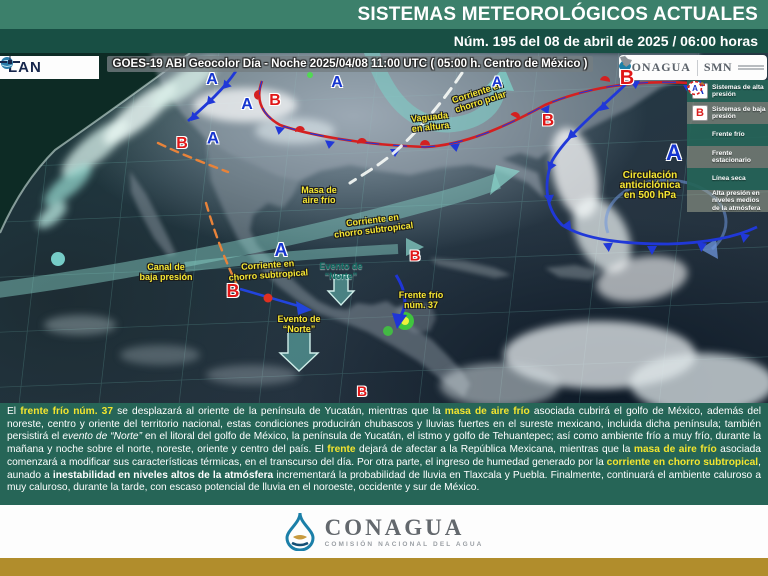 The image size is (768, 576). I want to click on conagua-logo-text: CONAGUA, so click(656, 67).